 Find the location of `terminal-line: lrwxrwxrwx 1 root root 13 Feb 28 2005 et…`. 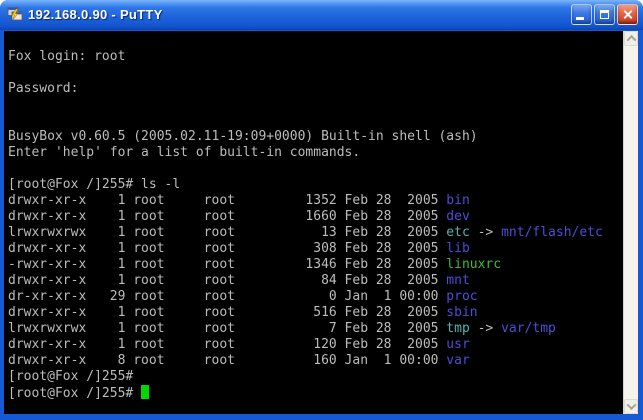

terminal-line: lrwxrwxrwx 1 root root 13 Feb 28 2005 et… is located at coordinates (305, 232).